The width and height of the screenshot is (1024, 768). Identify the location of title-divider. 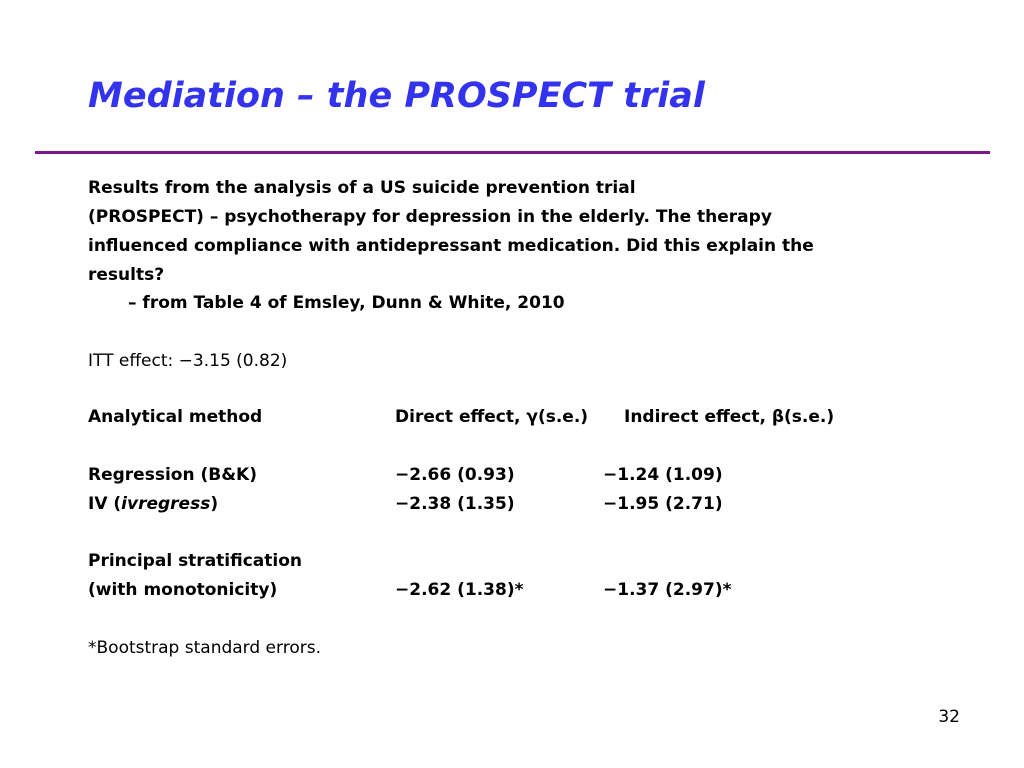
(512, 152).